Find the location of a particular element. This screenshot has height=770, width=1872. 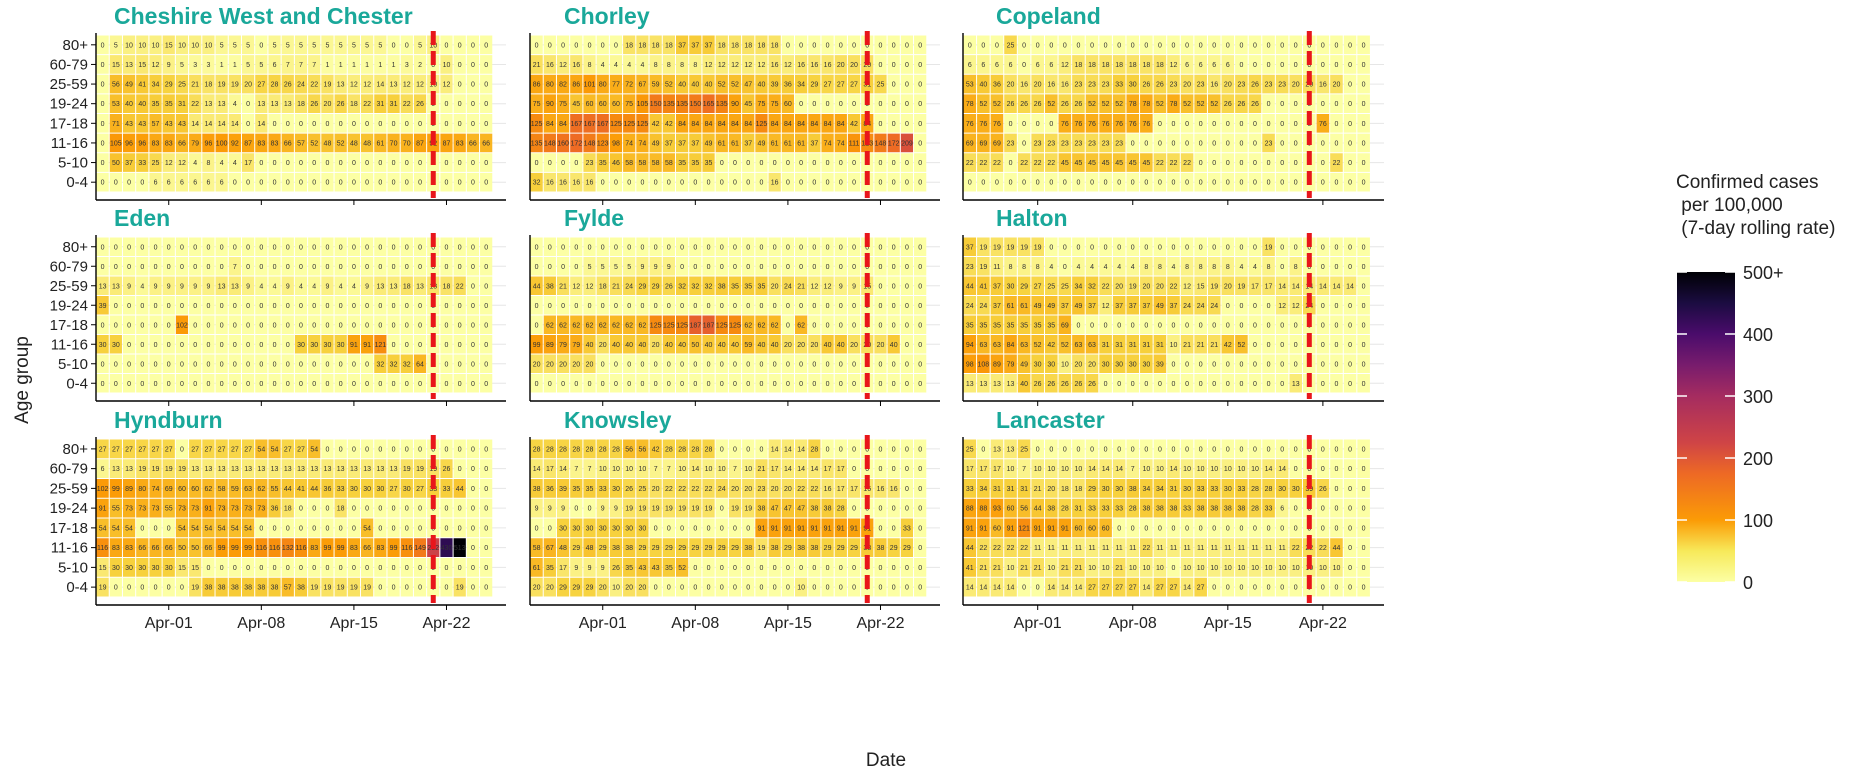

cell-label: 84 is located at coordinates (801, 124).